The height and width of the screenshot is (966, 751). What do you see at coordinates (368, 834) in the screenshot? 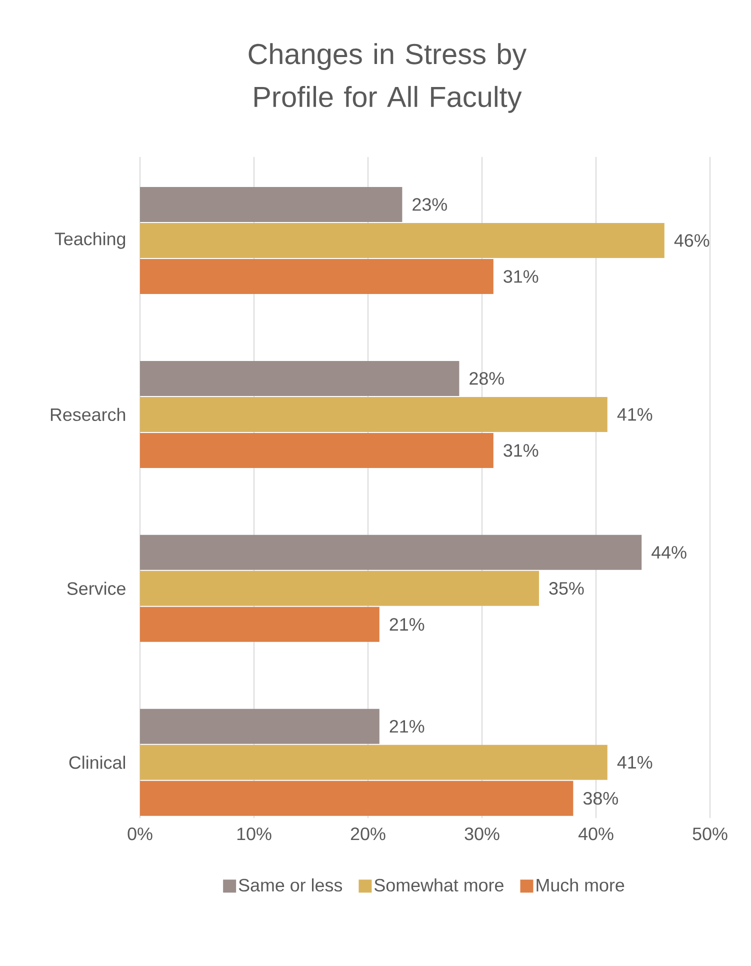
I see `x-tick-label: 20%` at bounding box center [368, 834].